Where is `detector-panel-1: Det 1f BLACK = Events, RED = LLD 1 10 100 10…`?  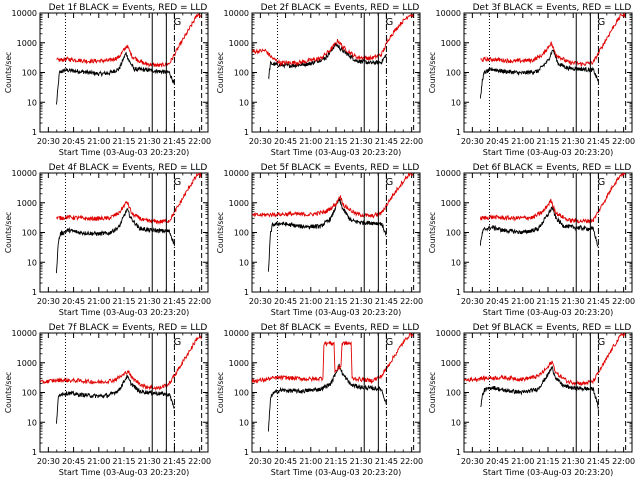
detector-panel-1: Det 1f BLACK = Events, RED = LLD 1 10 100 10… is located at coordinates (107, 80).